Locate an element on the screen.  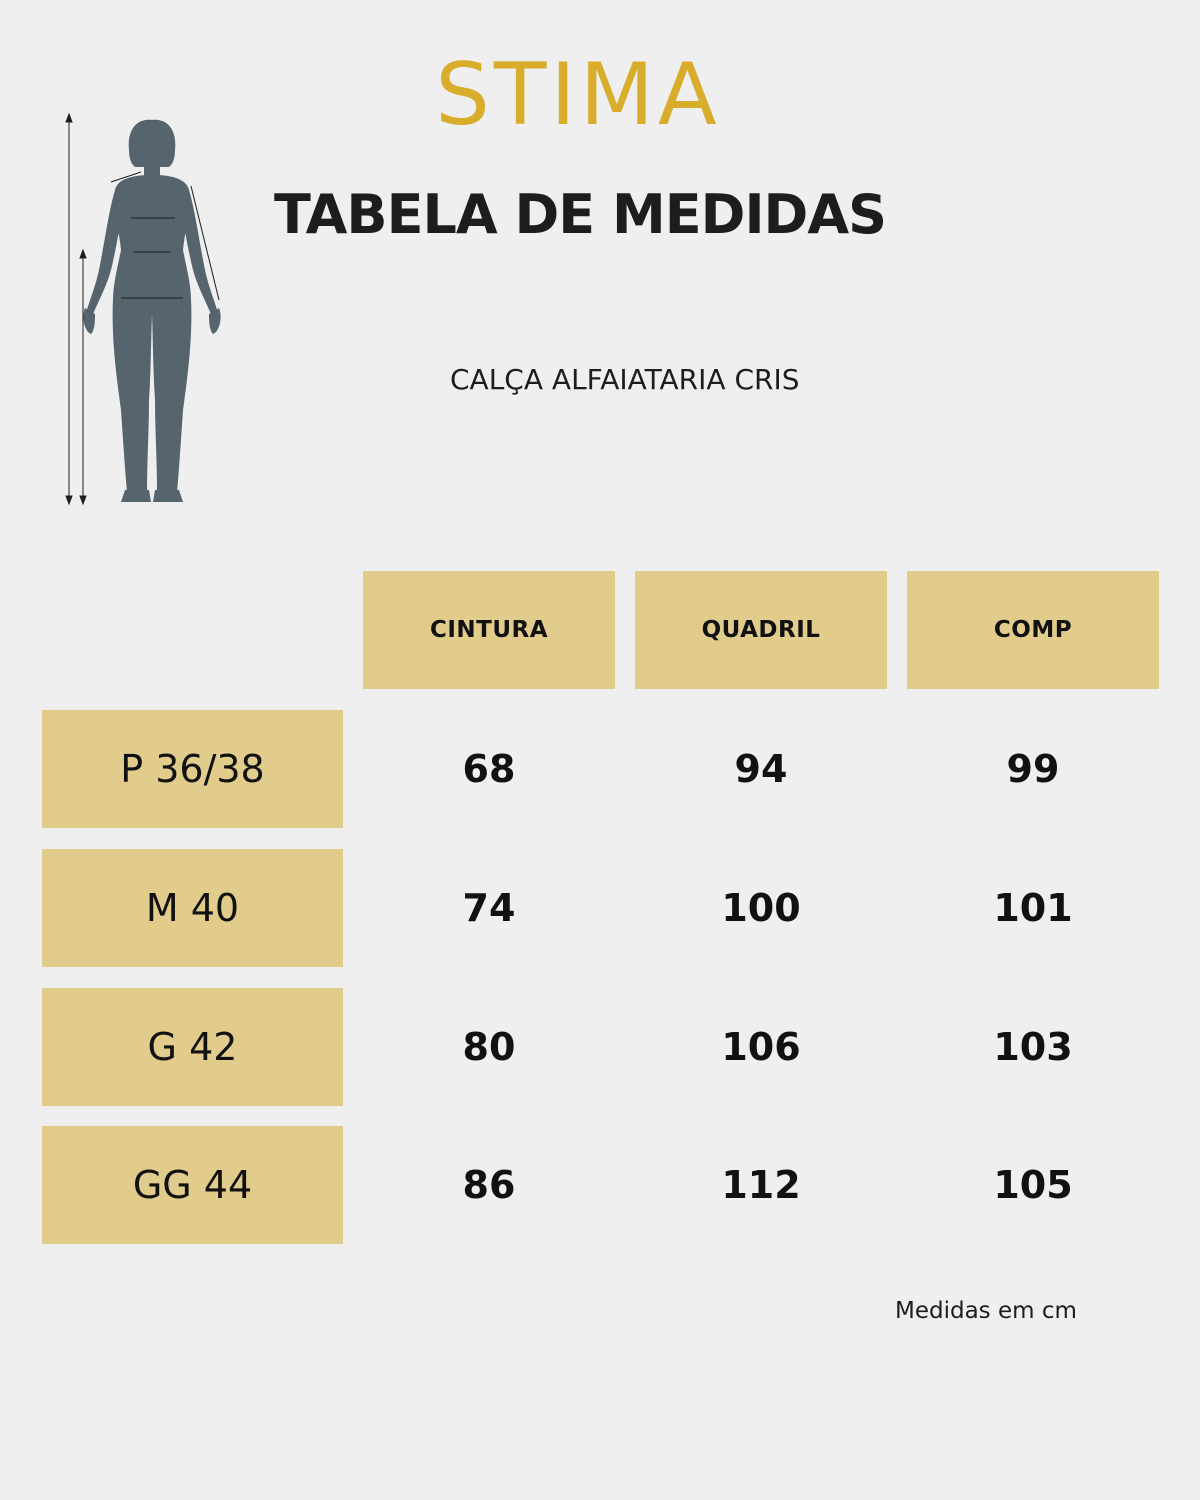
table-cell: 68 is located at coordinates (489, 769).